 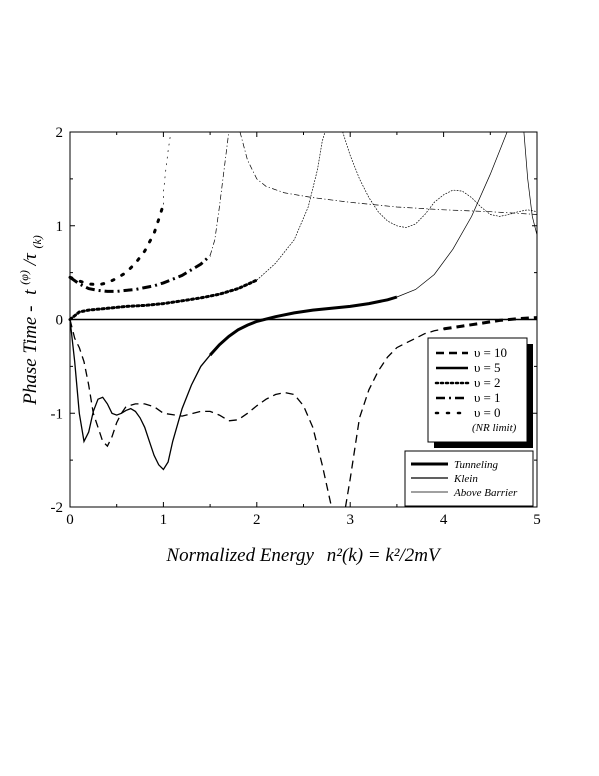 What do you see at coordinates (470, 382) in the screenshot?
I see `legend-v-items: υ = 10υ = 5υ = 2υ = 1υ = 0` at bounding box center [470, 382].